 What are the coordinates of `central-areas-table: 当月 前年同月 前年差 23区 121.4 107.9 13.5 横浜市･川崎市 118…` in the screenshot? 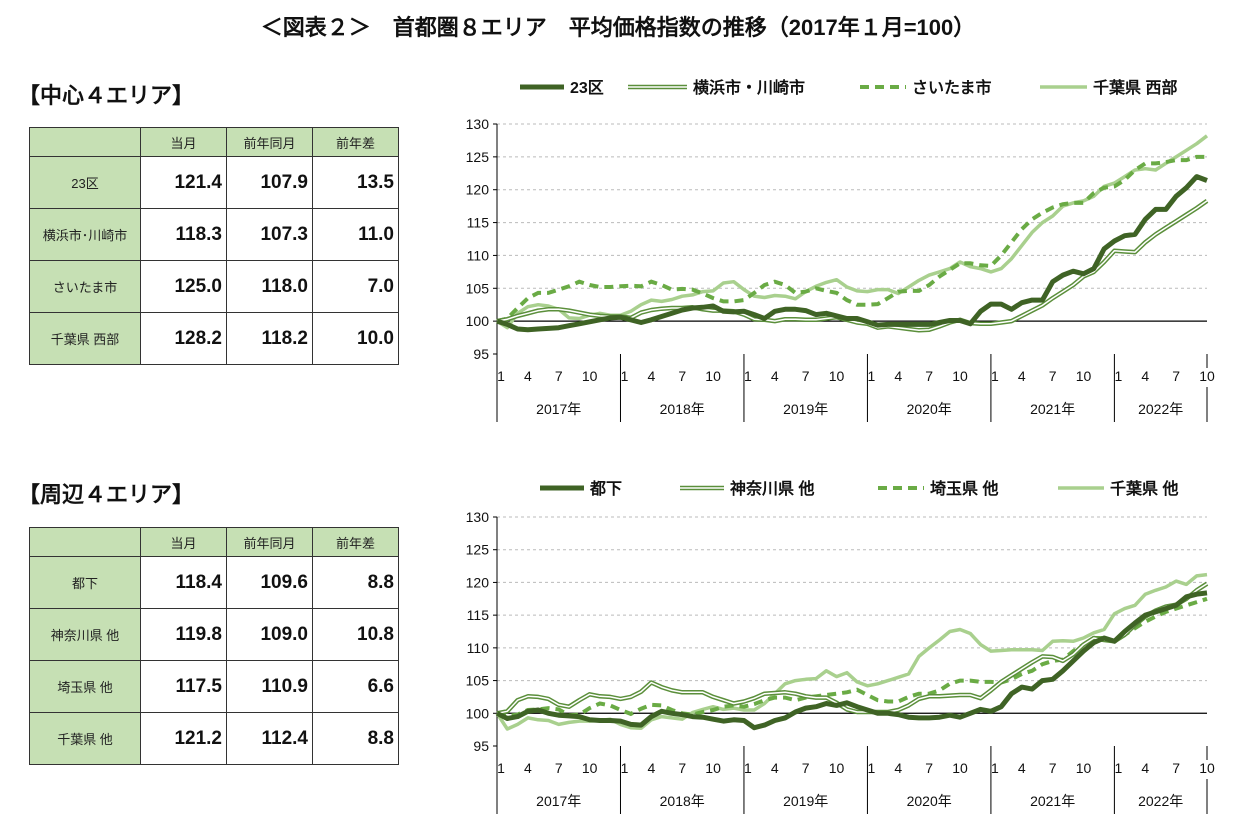 It's located at (214, 246).